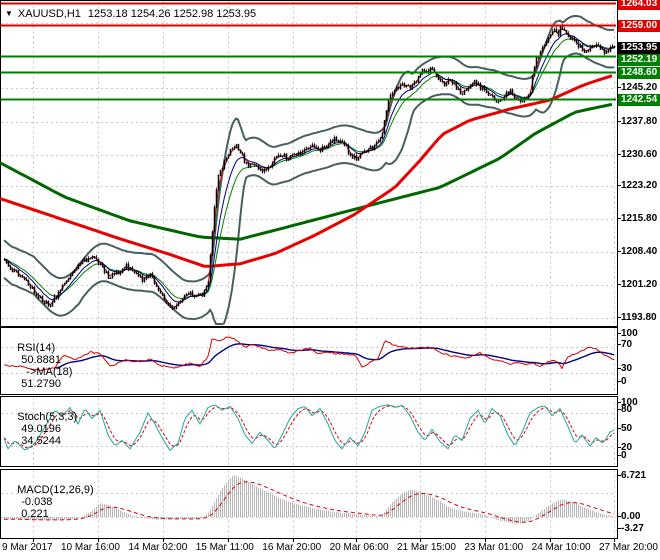 The width and height of the screenshot is (660, 560). What do you see at coordinates (637, 218) in the screenshot?
I see `price-axis-label: 1215.80` at bounding box center [637, 218].